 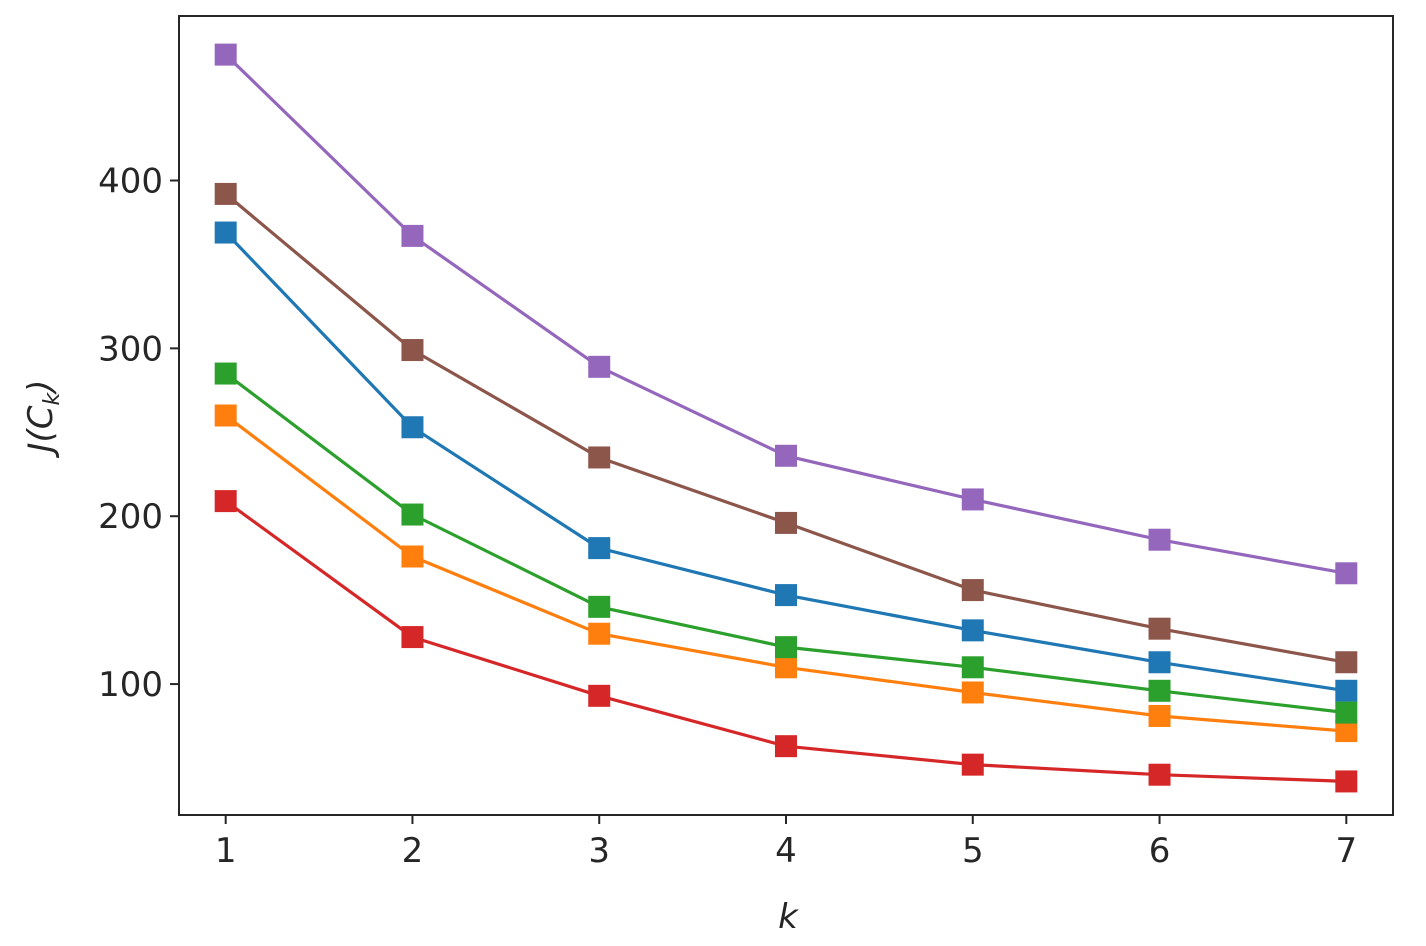 I want to click on x-axis: 1 2 3 4 5 6 7, so click(x=786, y=843).